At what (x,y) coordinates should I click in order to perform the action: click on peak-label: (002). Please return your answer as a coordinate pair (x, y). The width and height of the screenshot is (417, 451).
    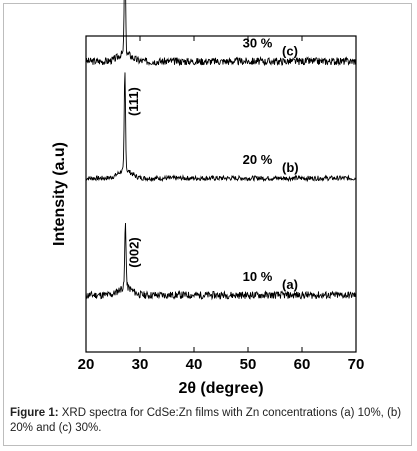
    Looking at the image, I should click on (133, 252).